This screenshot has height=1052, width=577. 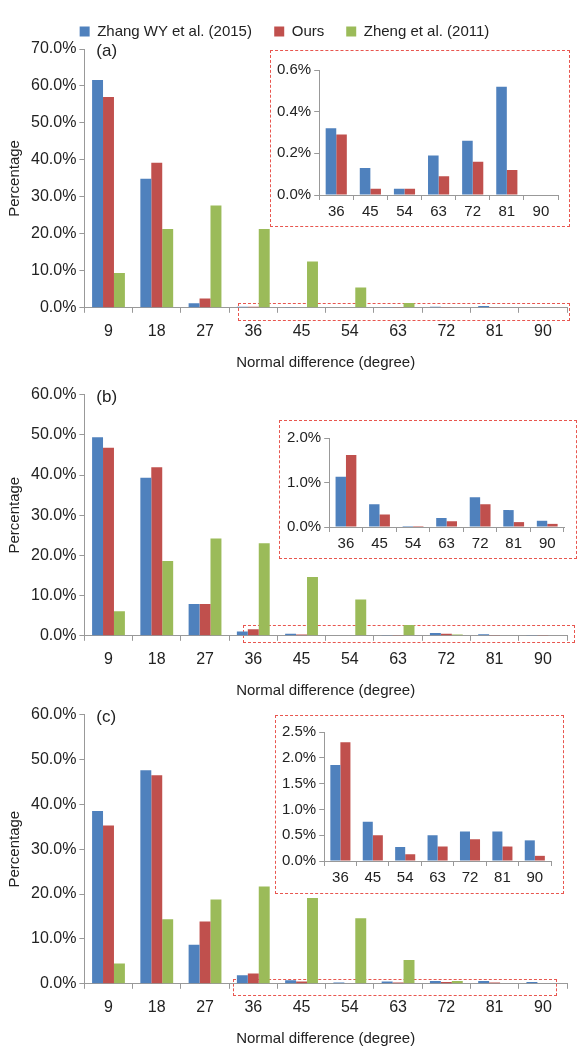 What do you see at coordinates (106, 716) in the screenshot?
I see `chart-title: (c)` at bounding box center [106, 716].